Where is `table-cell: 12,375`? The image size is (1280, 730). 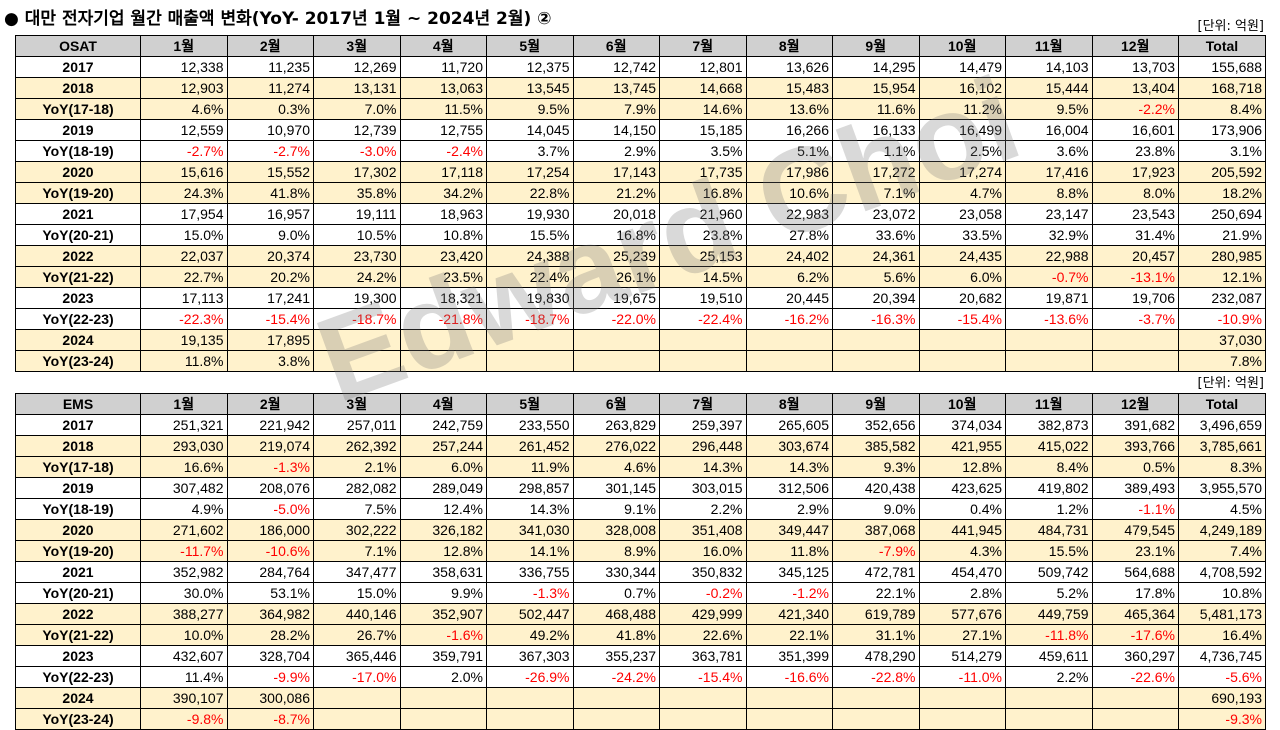 table-cell: 12,375 is located at coordinates (530, 67).